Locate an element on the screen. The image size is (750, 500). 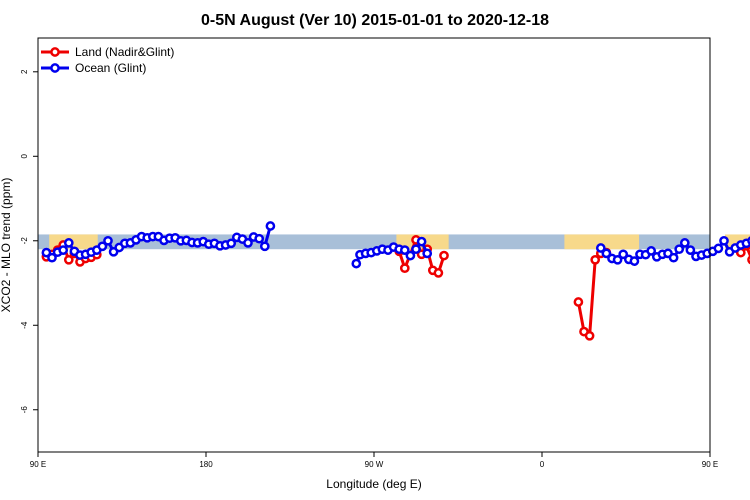
y-tick-label: 2 is located at coordinates (24, 71).